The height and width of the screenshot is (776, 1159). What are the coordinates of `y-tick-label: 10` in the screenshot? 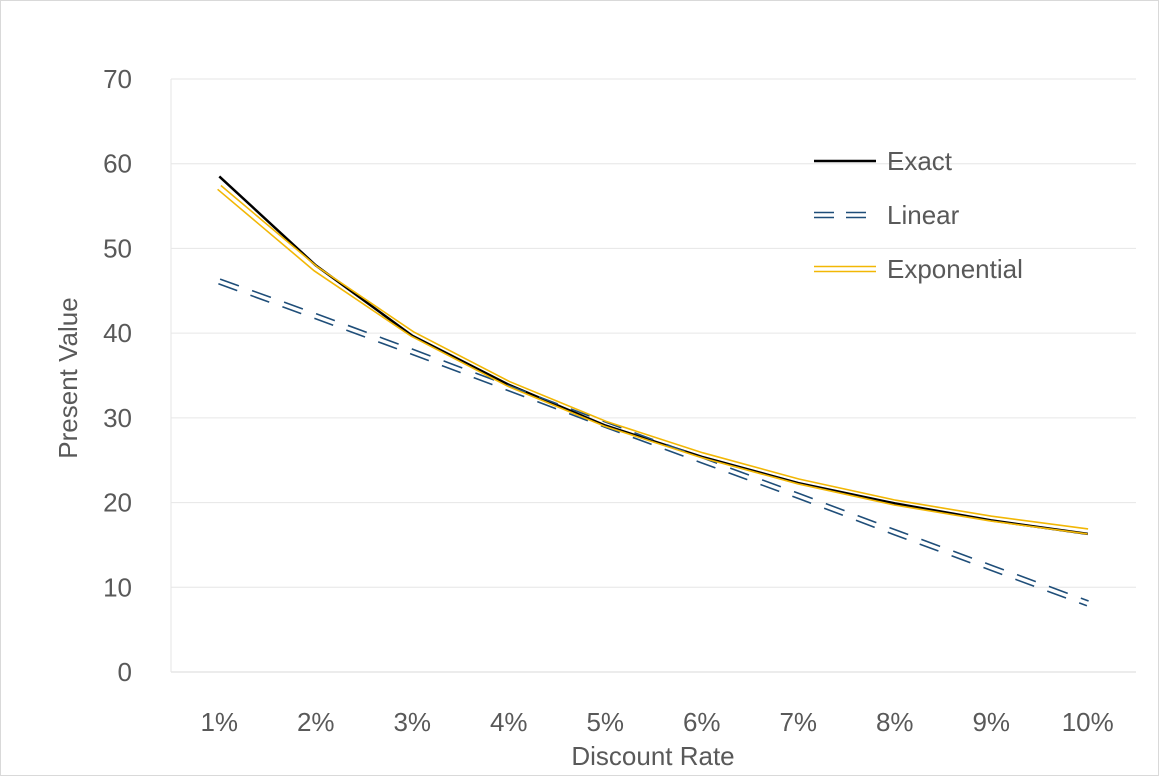 It's located at (117, 587).